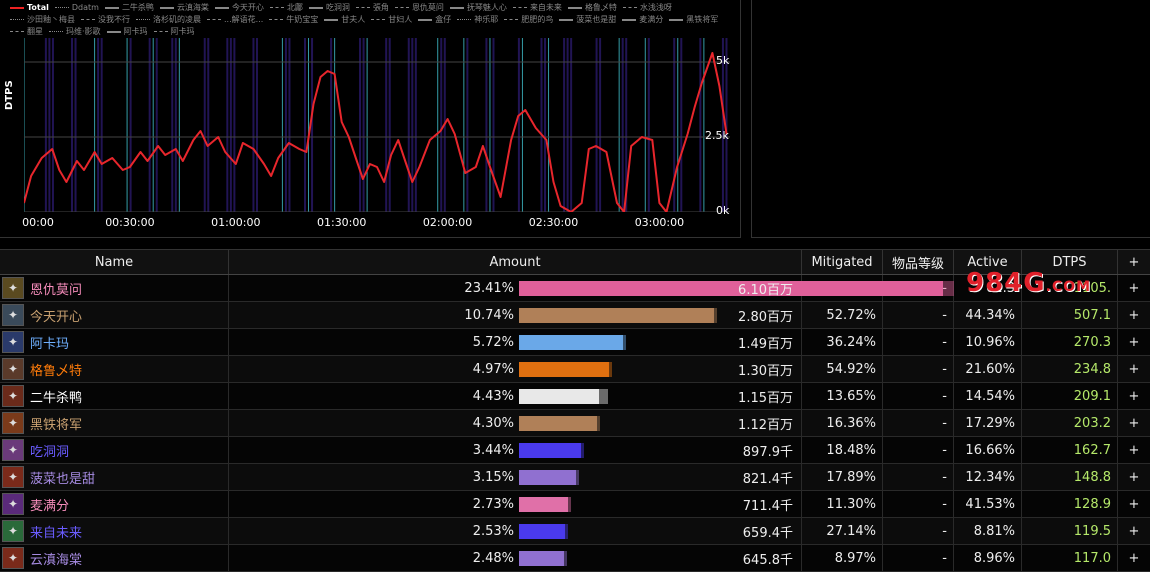  I want to click on watermark-logo: 984G.COM, so click(1029, 283).